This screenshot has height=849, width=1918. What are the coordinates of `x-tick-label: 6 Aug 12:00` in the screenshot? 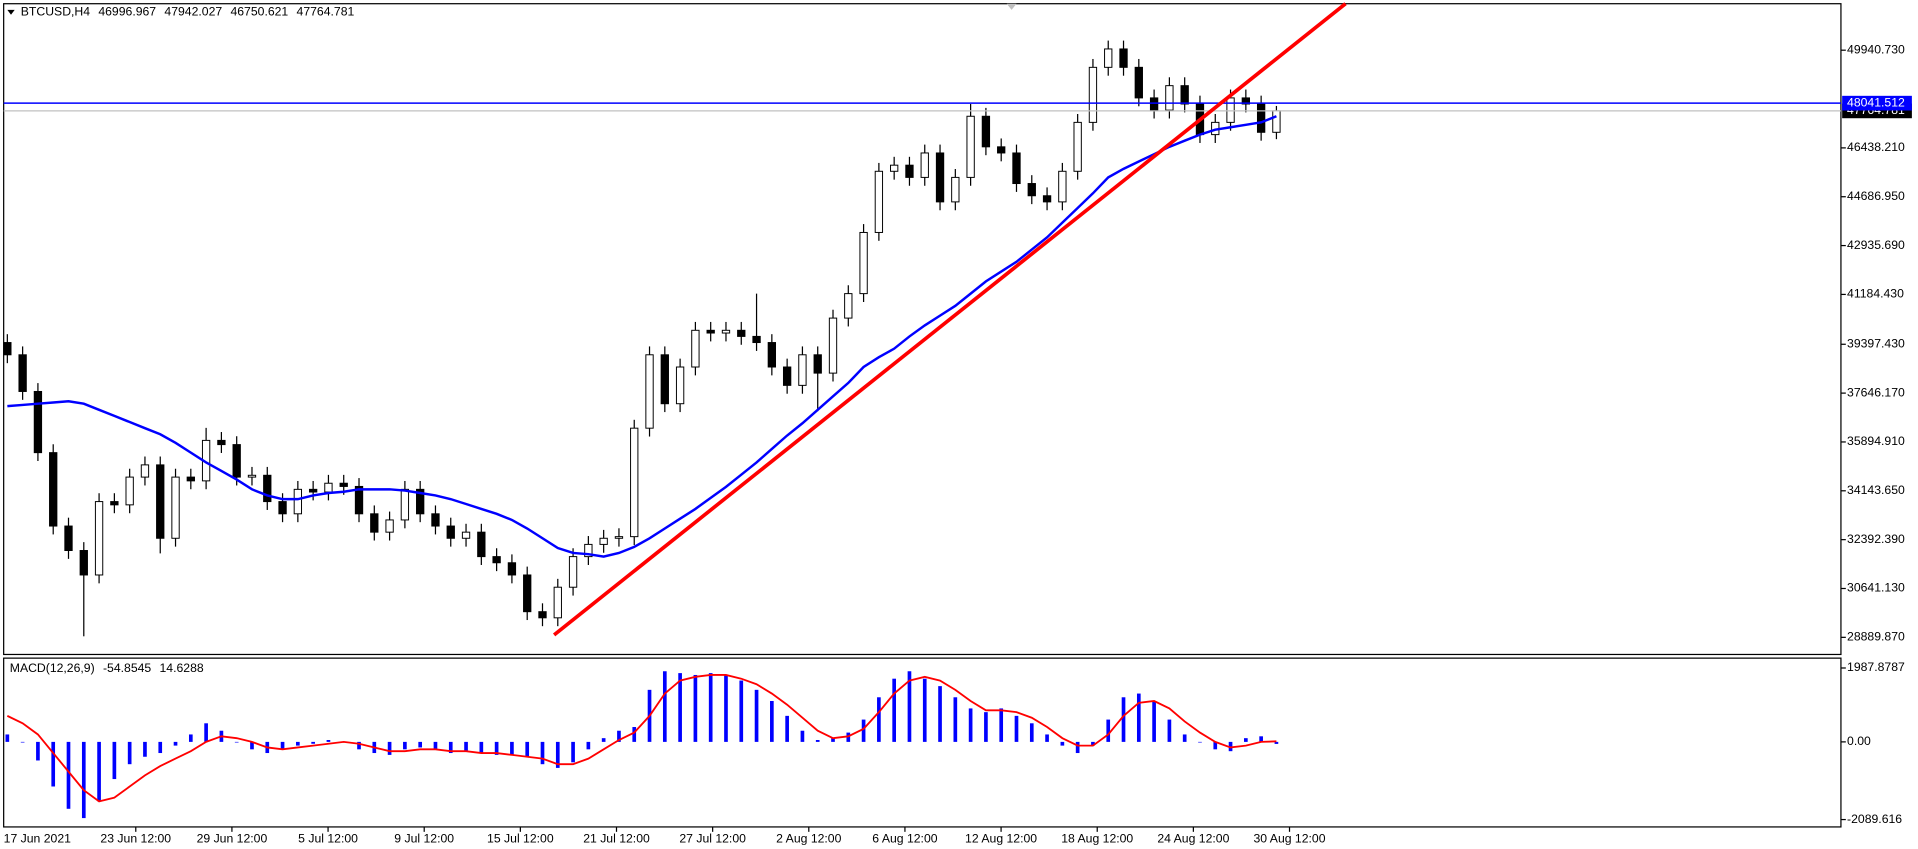 It's located at (904, 838).